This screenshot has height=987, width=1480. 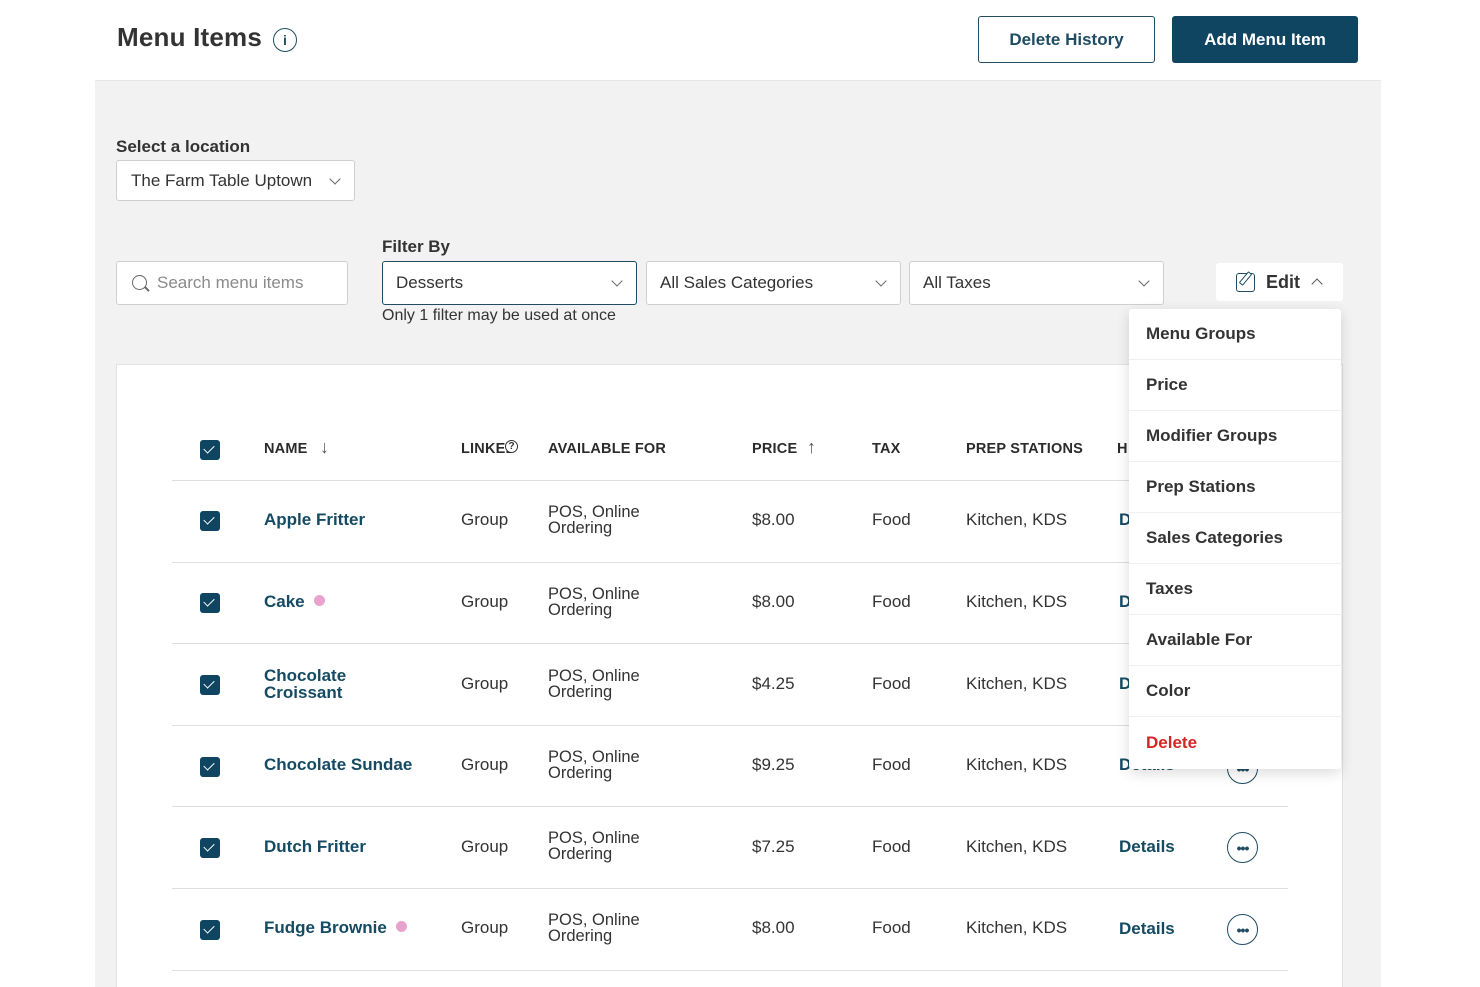 I want to click on menu-item-available-for: Available For, so click(x=1235, y=640).